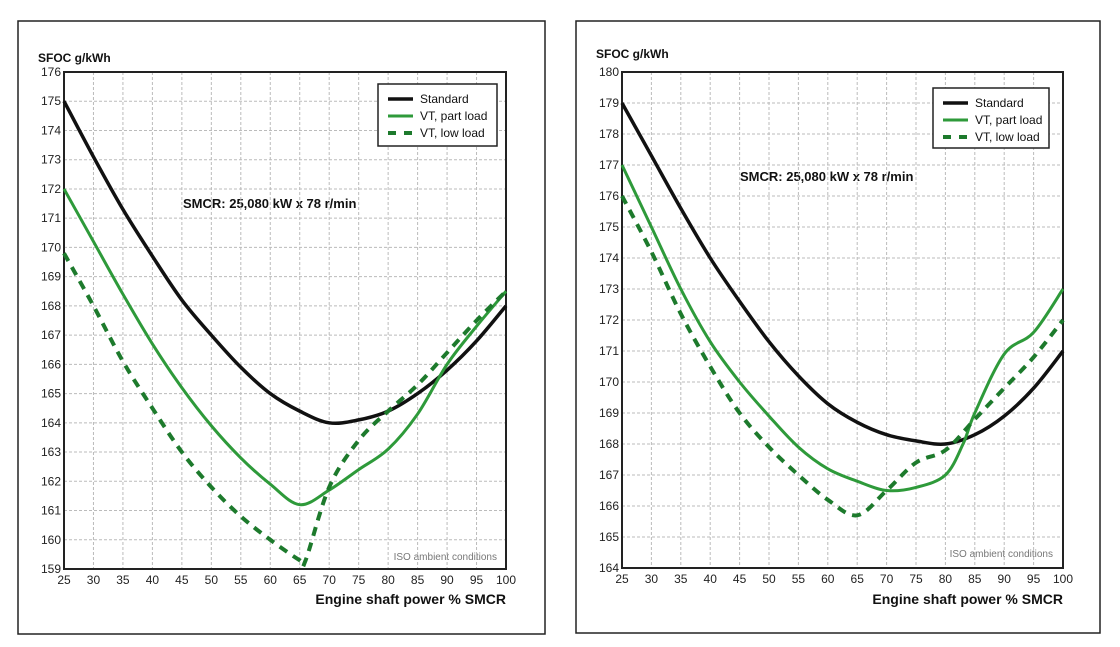 The image size is (1120, 647). I want to click on y-tick-label: 179, so click(609, 103).